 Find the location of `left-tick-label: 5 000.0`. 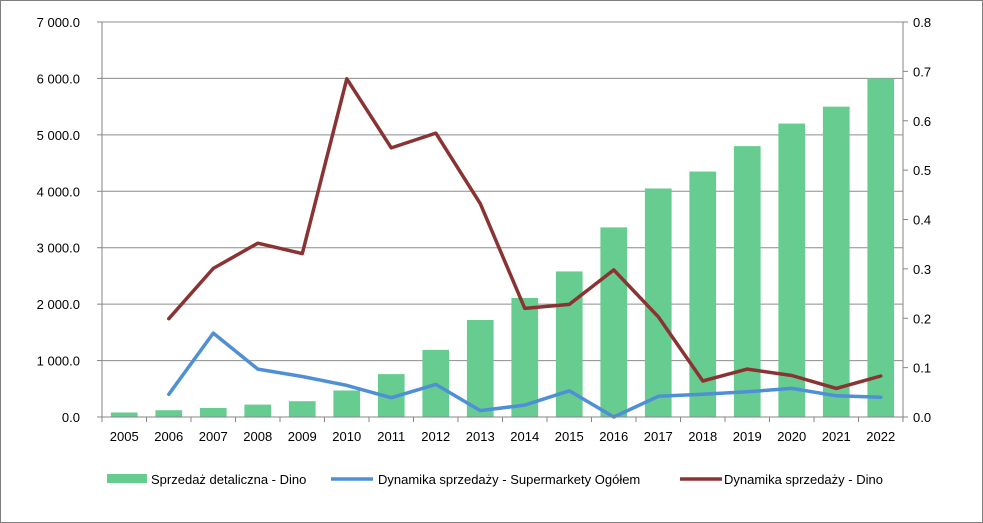

left-tick-label: 5 000.0 is located at coordinates (58, 135).